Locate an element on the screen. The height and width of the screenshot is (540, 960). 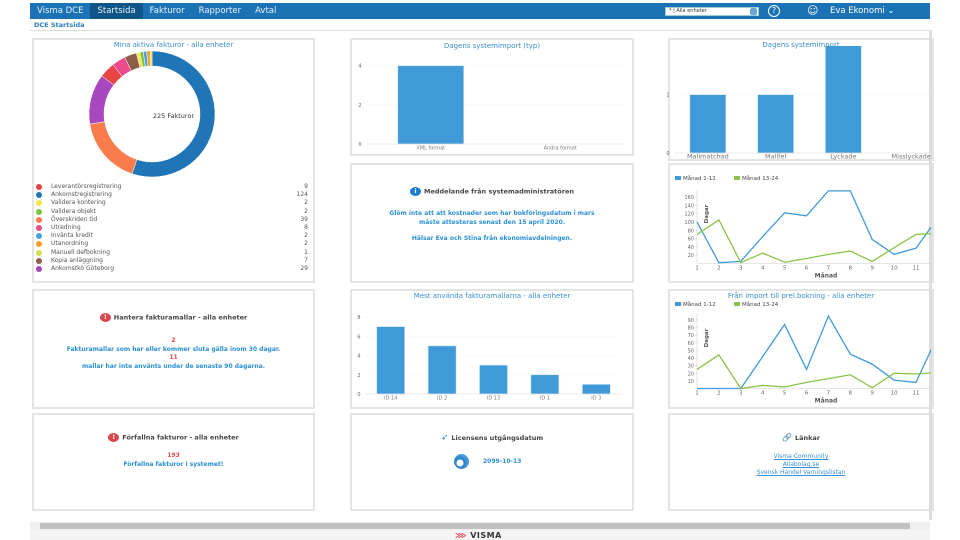
legend-label: Manuell defbokning is located at coordinates (81, 252).